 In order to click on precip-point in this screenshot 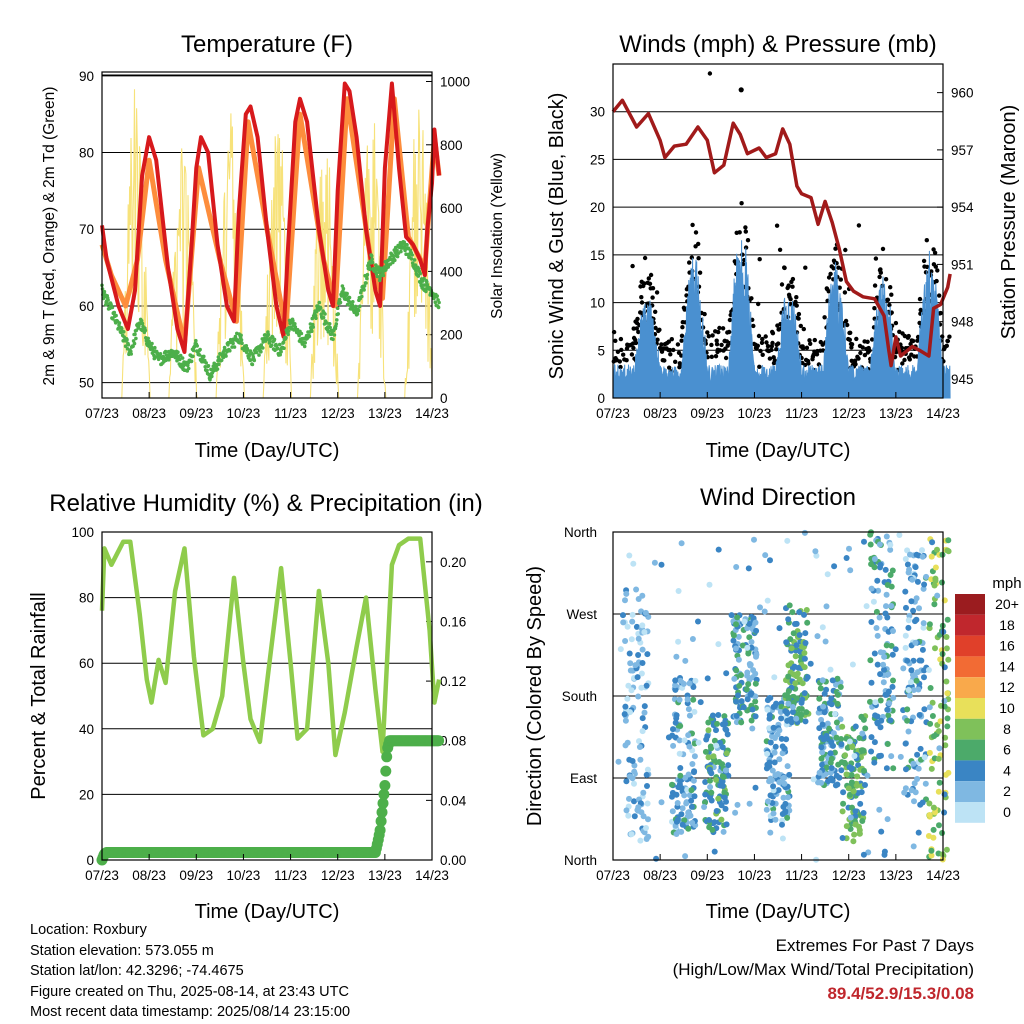, I will do `click(385, 785)`.